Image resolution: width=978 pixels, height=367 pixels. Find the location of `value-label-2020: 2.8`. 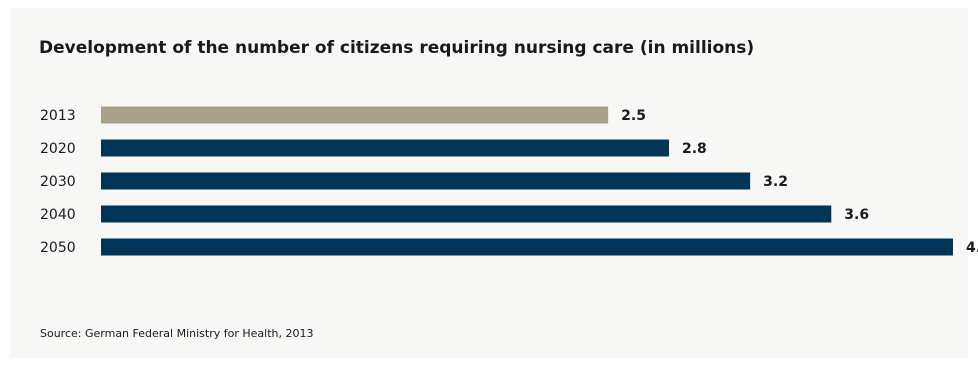

value-label-2020: 2.8 is located at coordinates (694, 149).